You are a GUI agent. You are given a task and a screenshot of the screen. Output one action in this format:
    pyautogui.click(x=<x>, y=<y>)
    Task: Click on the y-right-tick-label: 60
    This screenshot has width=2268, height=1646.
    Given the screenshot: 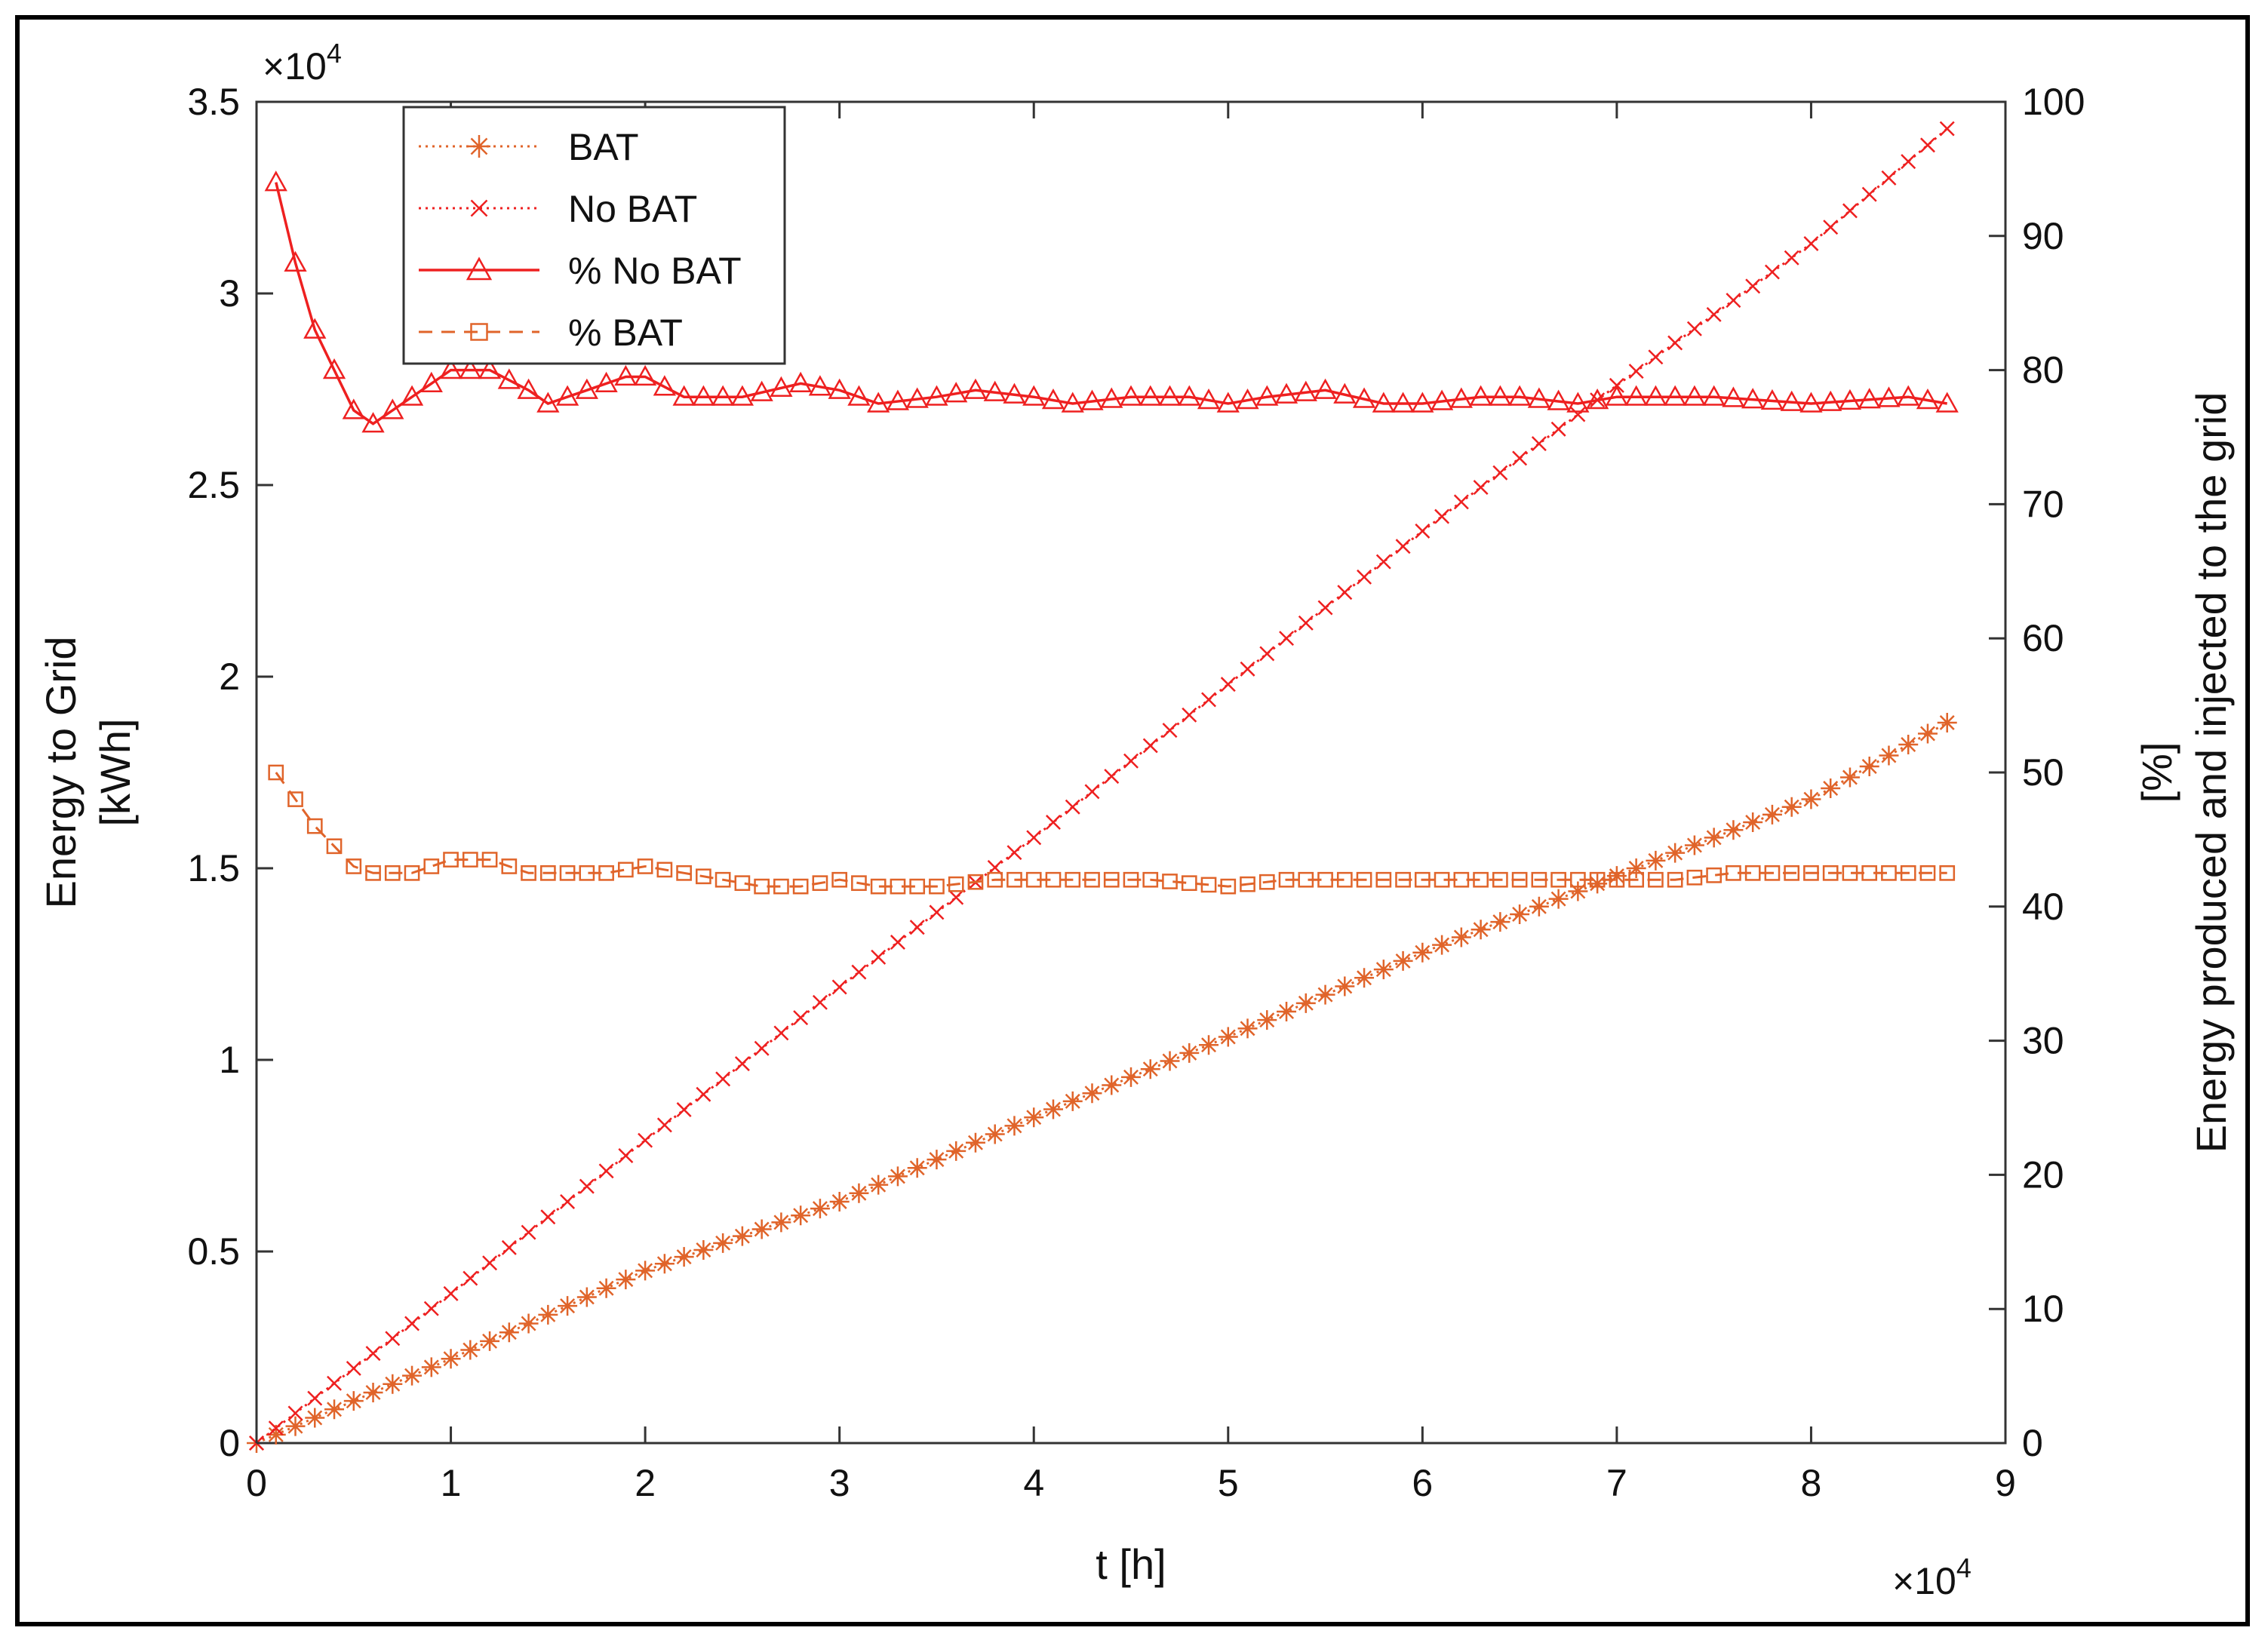 What is the action you would take?
    pyautogui.click(x=2043, y=638)
    